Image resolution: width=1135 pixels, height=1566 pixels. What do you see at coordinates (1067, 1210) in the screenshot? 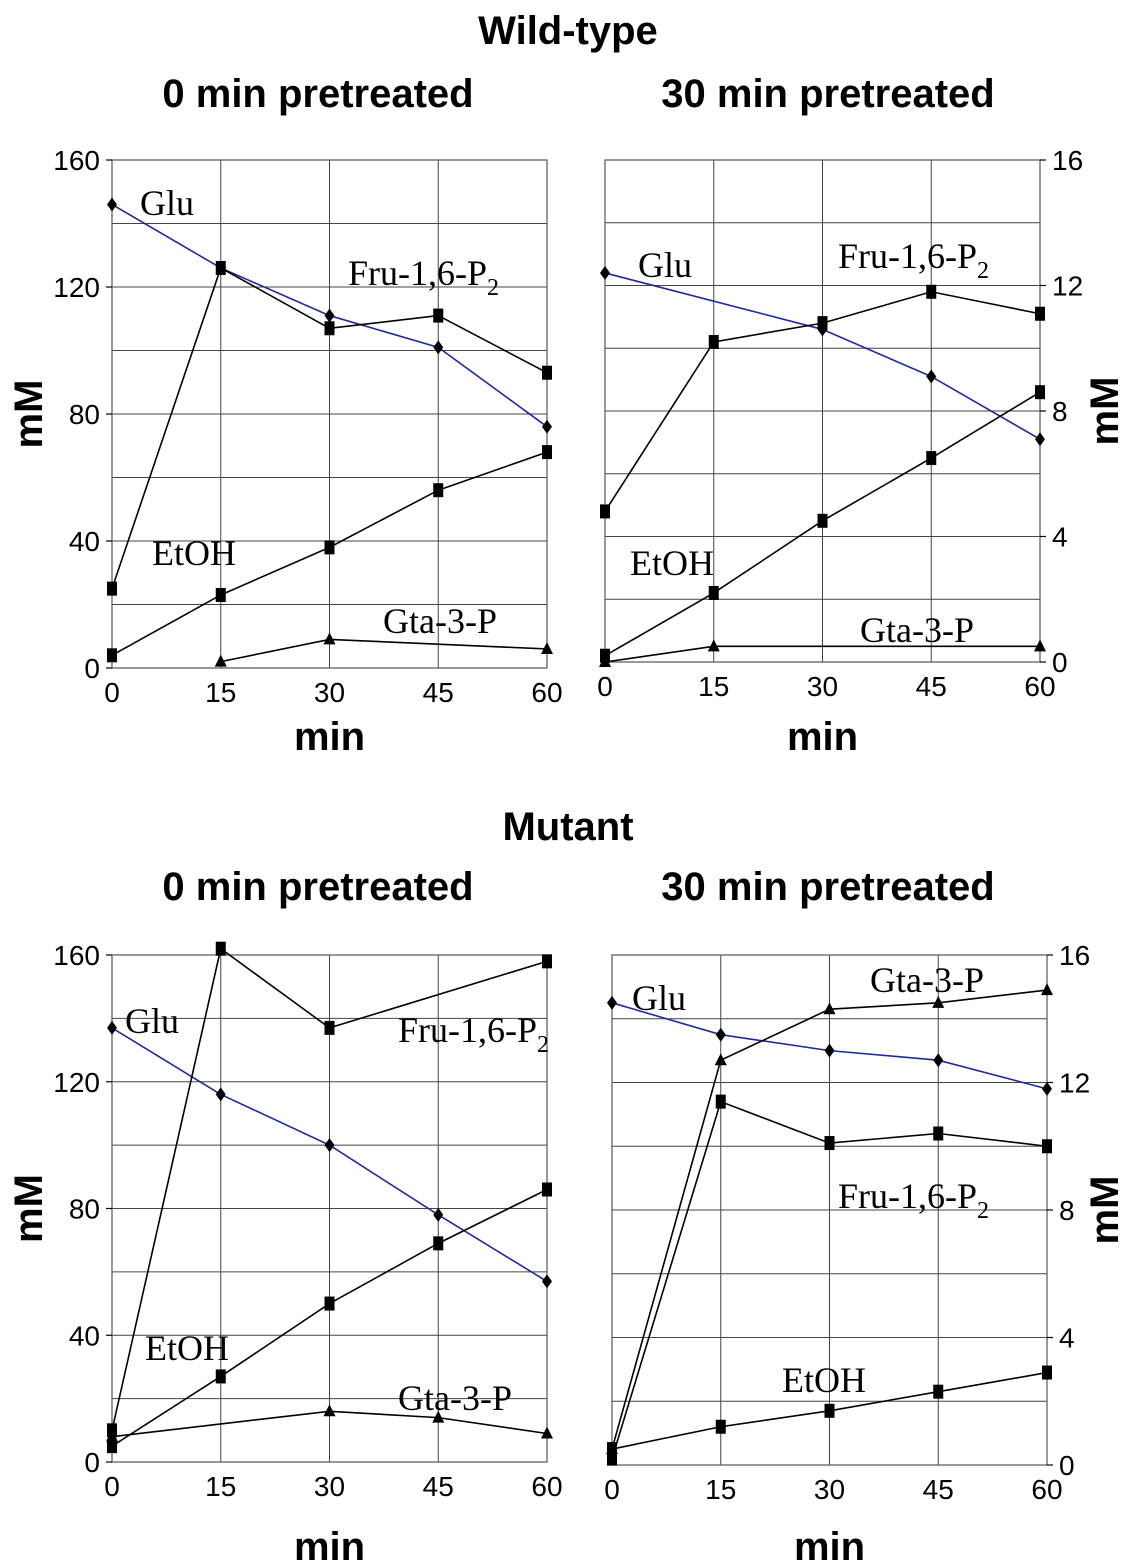
I see `y-tick-label: 8` at bounding box center [1067, 1210].